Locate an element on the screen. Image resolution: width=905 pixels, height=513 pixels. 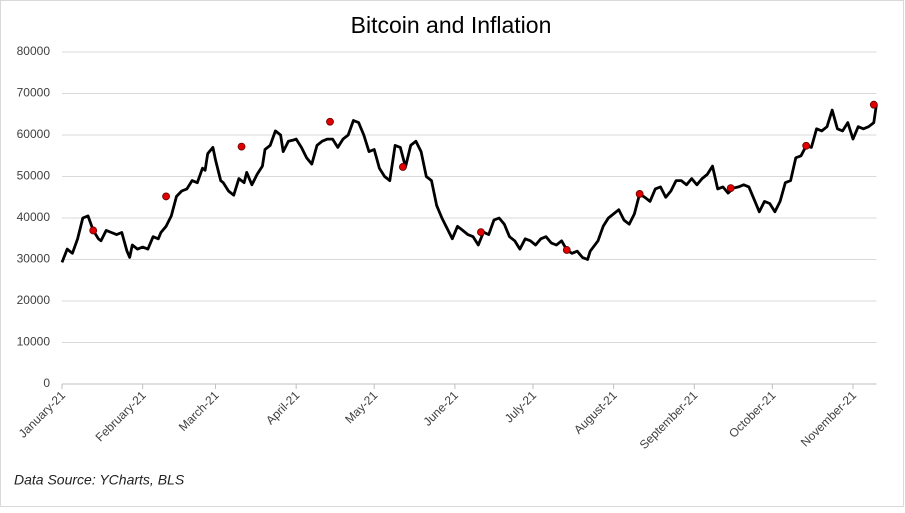
chart-title: Bitcoin and Inflation is located at coordinates (451, 25).